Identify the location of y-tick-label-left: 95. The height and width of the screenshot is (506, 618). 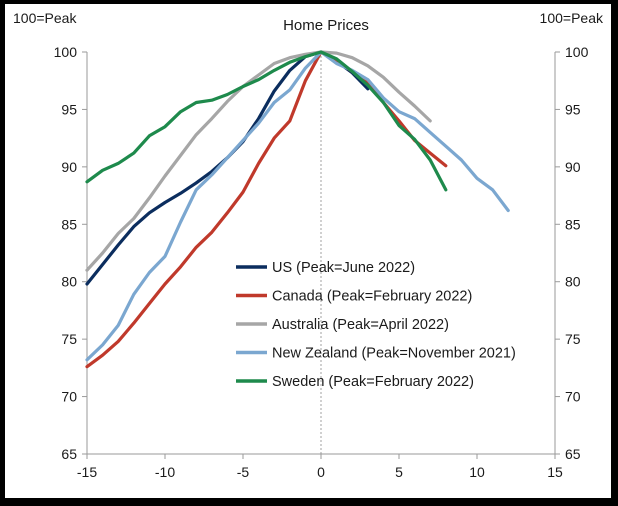
(69, 109).